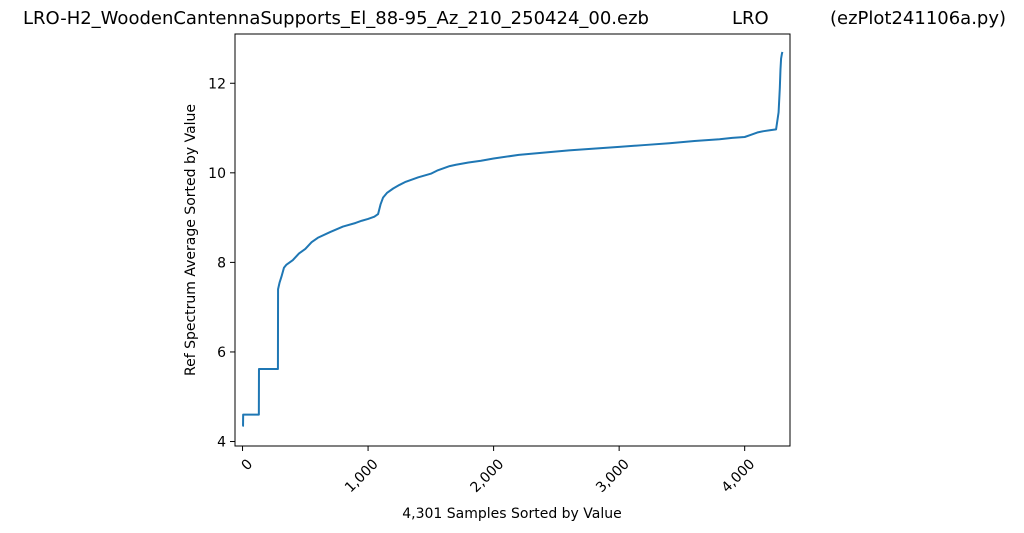 The width and height of the screenshot is (1024, 533). What do you see at coordinates (221, 353) in the screenshot?
I see `y-tick-label: 6` at bounding box center [221, 353].